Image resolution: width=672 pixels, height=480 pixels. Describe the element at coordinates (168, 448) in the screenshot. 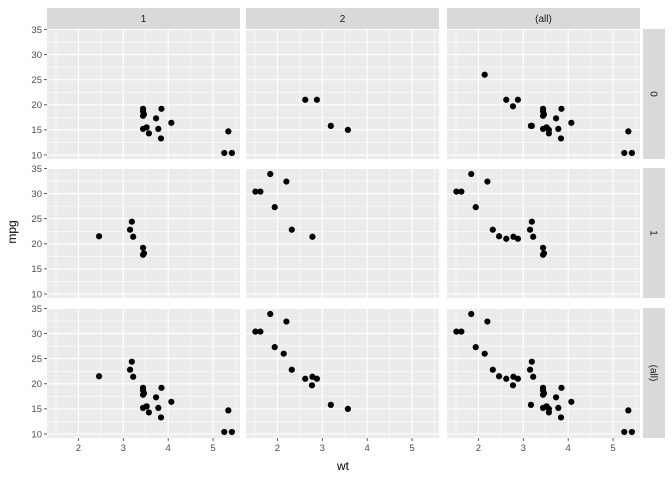

I see `x-tick-label: 4` at that location.